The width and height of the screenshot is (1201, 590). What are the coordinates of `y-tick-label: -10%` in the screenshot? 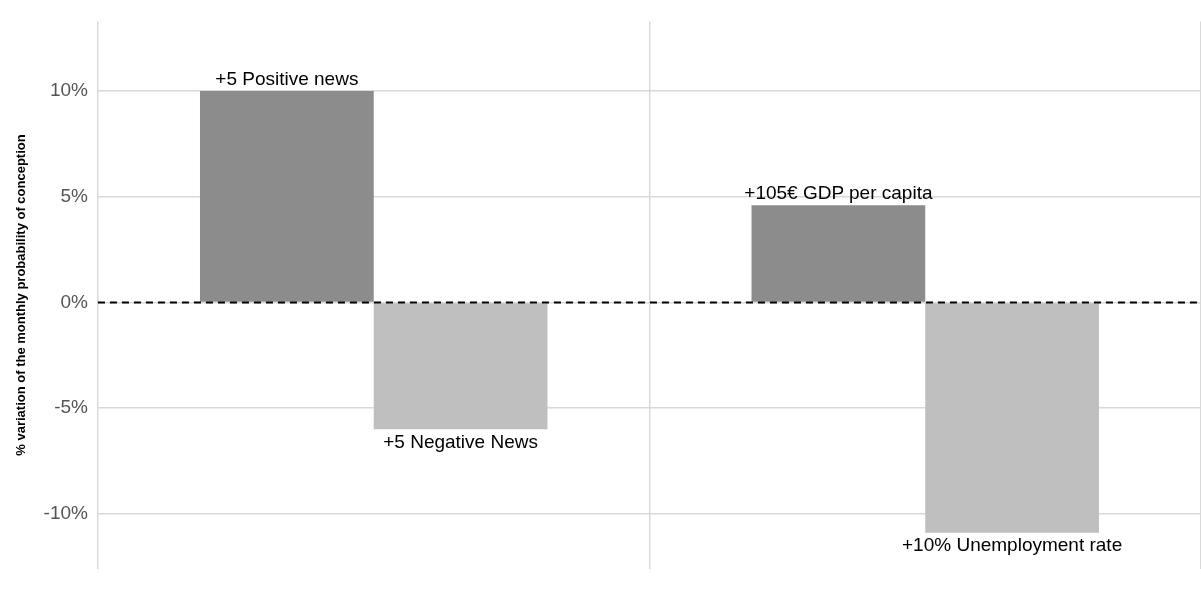 It's located at (66, 512).